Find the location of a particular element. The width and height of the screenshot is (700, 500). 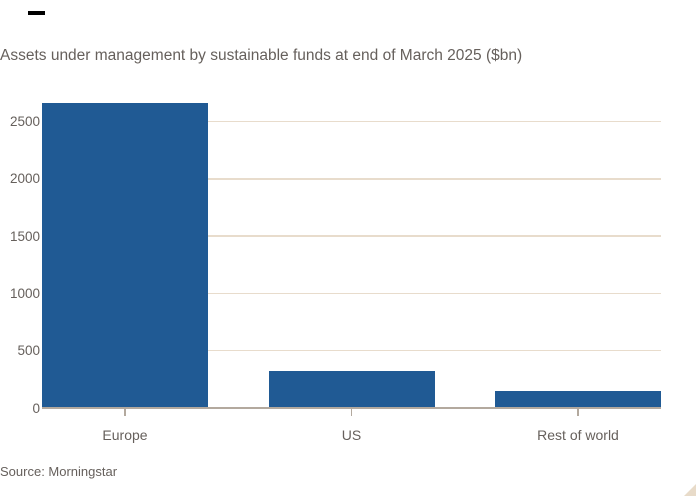

y-axis-tick-label: 500 is located at coordinates (28, 351).